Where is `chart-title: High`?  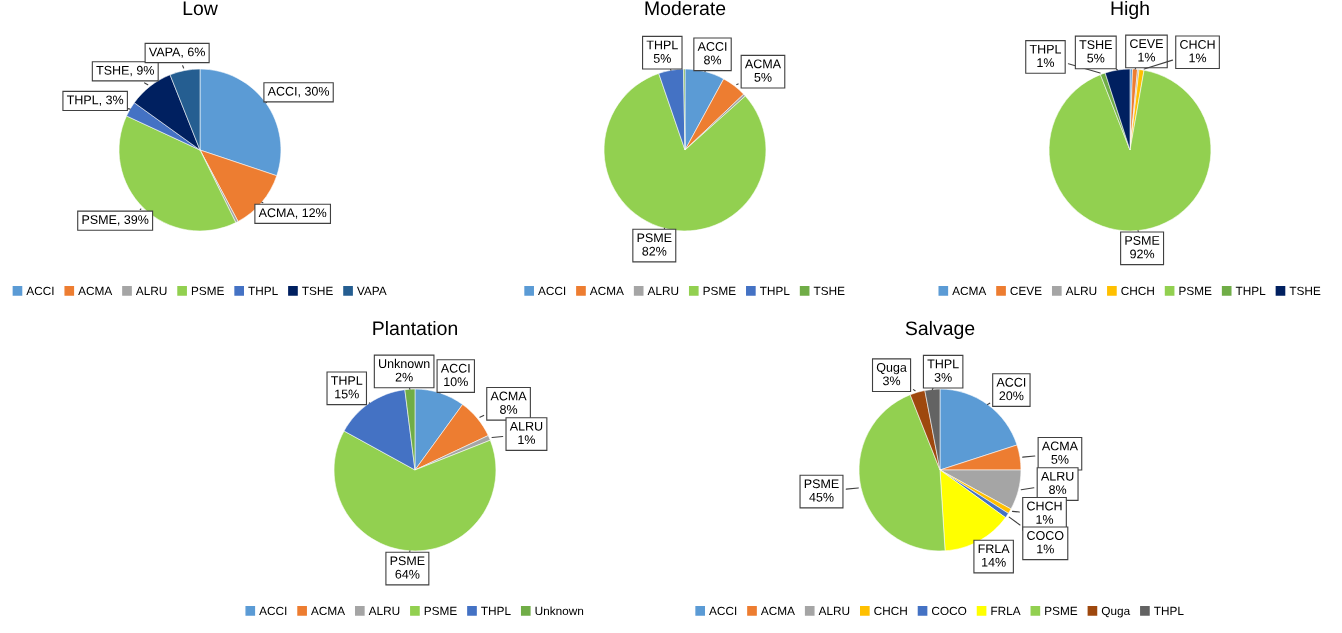
chart-title: High is located at coordinates (1130, 10).